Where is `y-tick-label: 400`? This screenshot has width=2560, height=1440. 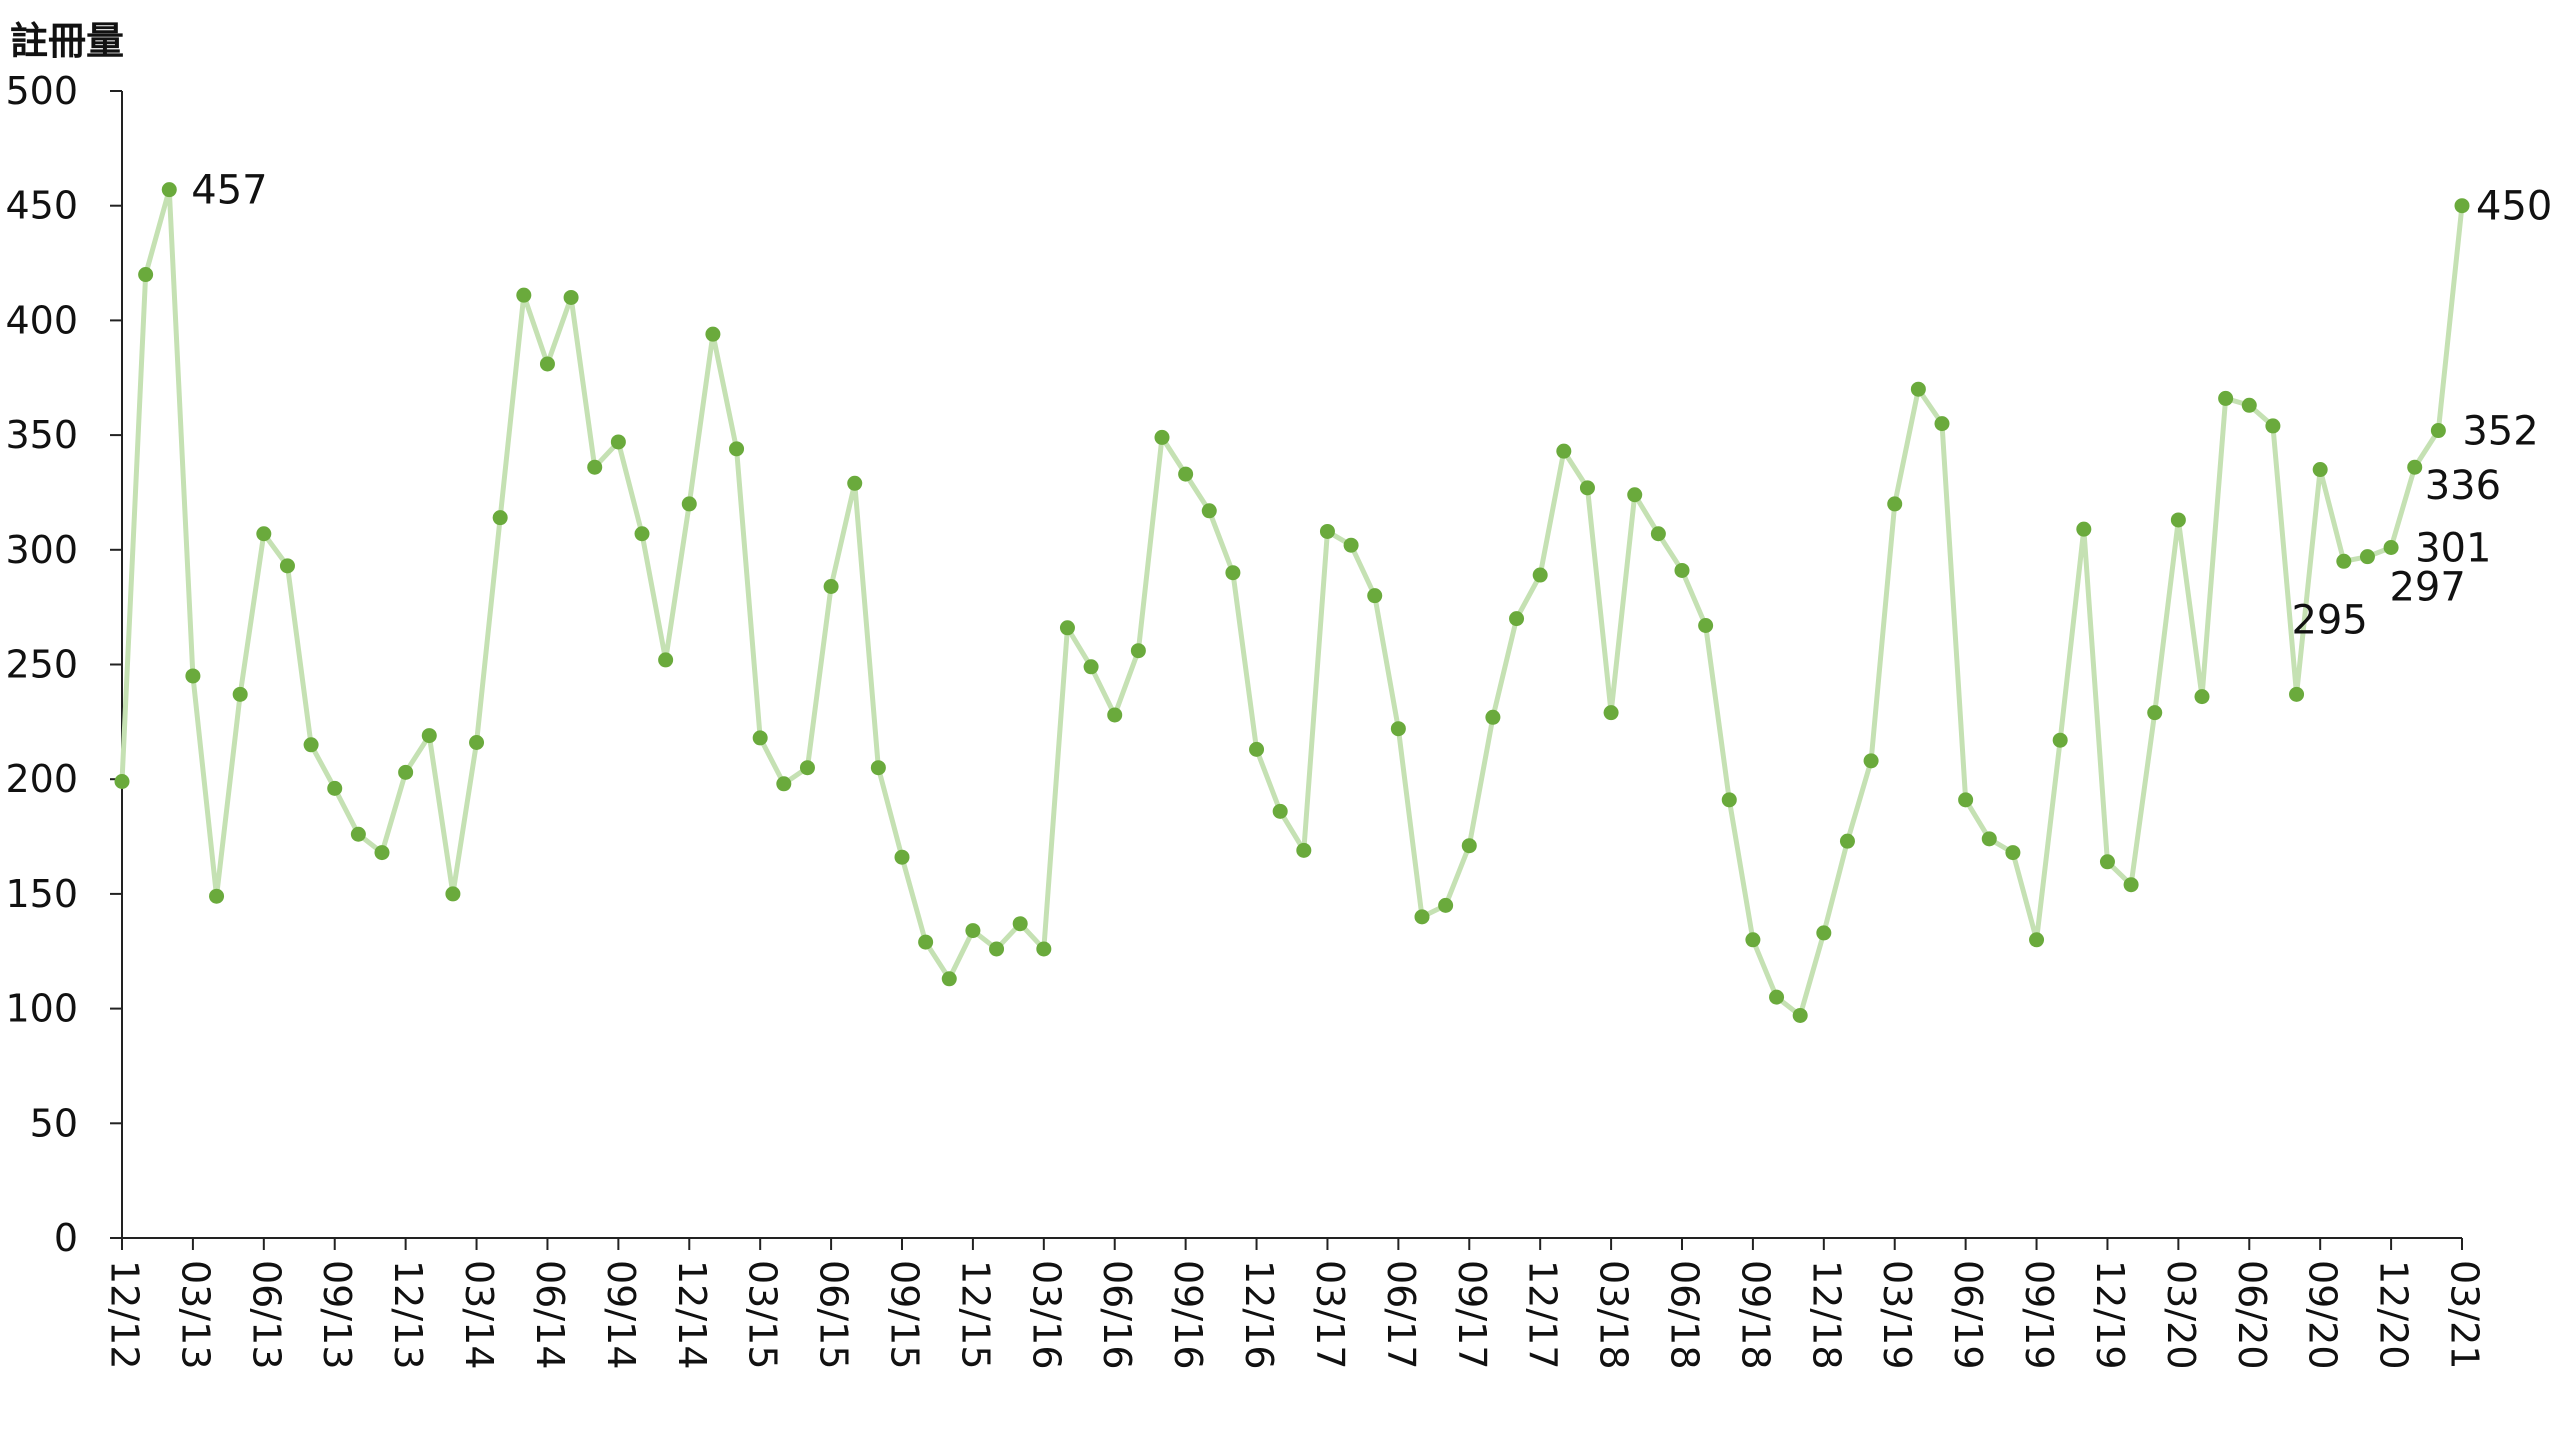 y-tick-label: 400 is located at coordinates (41, 320).